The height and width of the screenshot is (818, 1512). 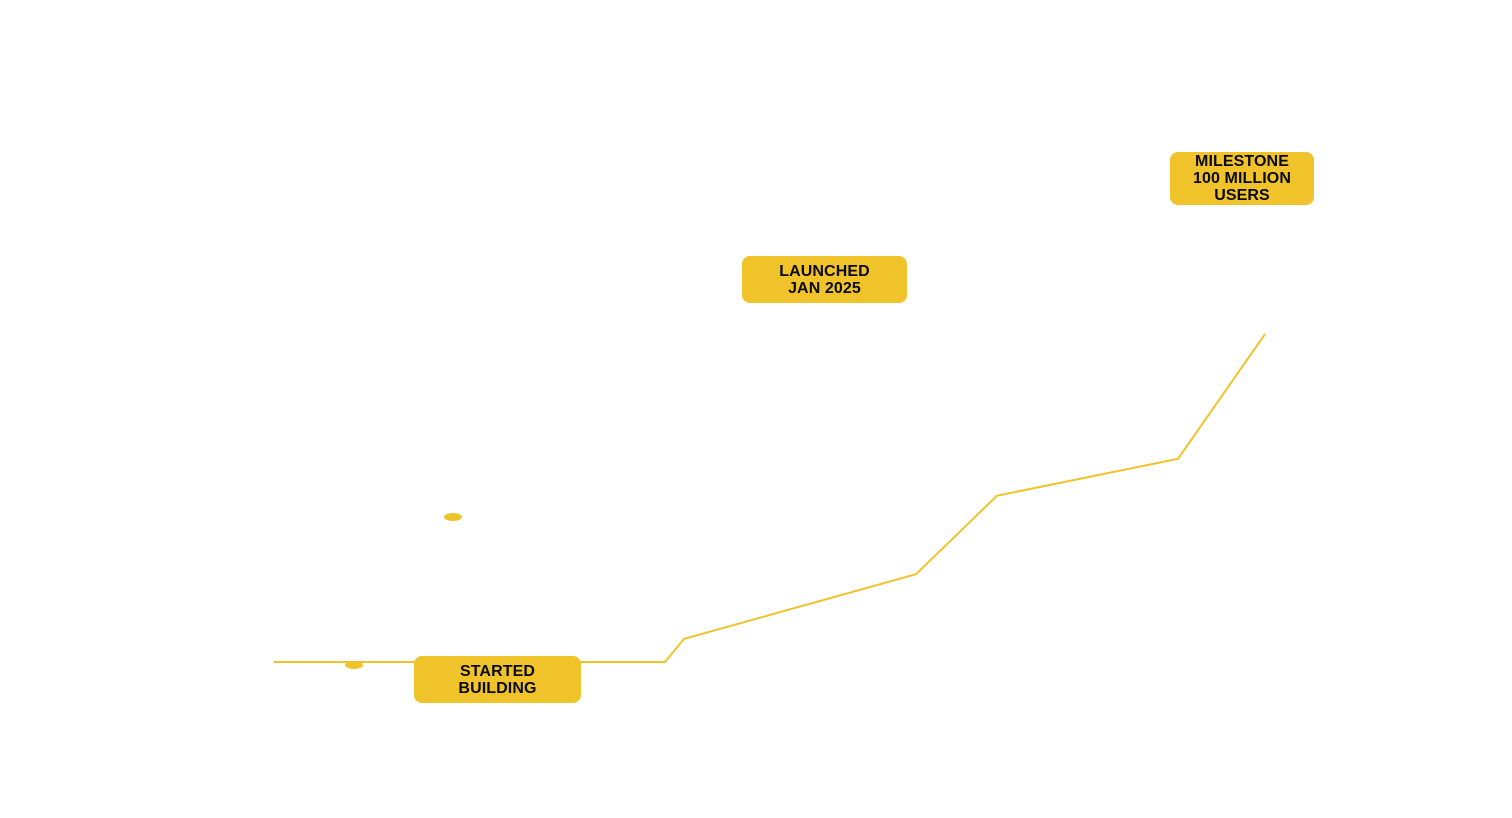 I want to click on annotation-started-building: STARTED BUILDING, so click(x=497, y=679).